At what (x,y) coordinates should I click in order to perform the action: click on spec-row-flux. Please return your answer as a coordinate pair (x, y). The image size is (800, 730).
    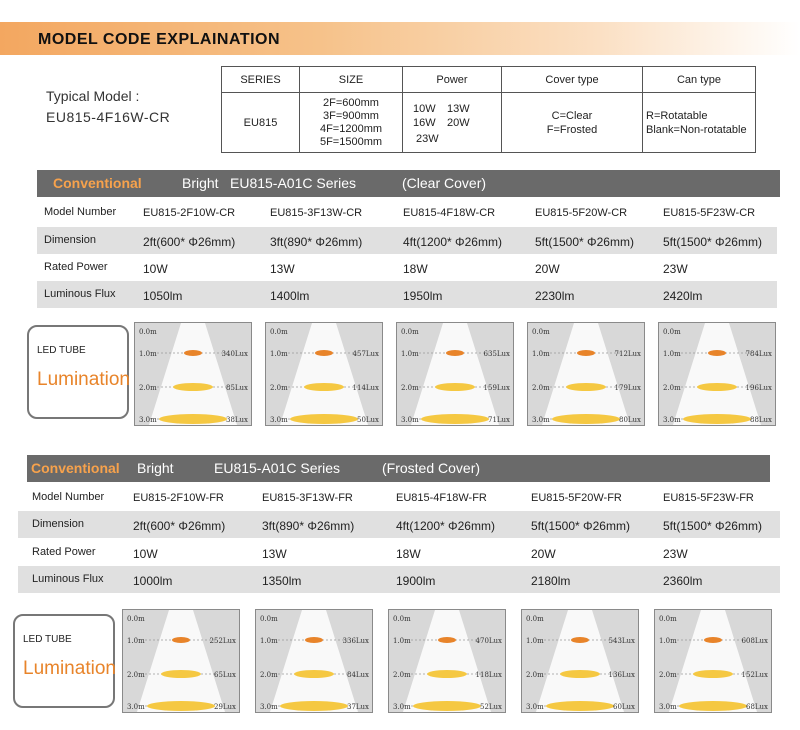
    Looking at the image, I should click on (399, 579).